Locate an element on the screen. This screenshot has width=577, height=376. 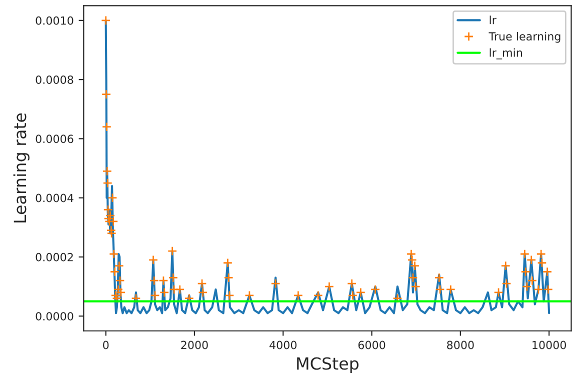
y-tick-label: 0.0002 is located at coordinates (54, 257).